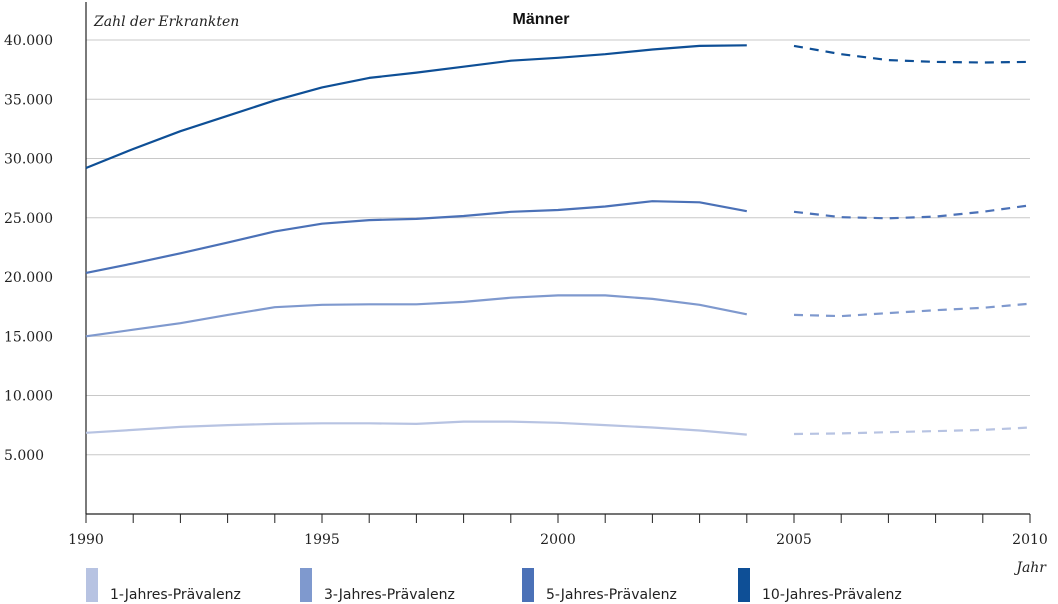 The image size is (1058, 604). What do you see at coordinates (558, 540) in the screenshot?
I see `x-tick-label: 2000` at bounding box center [558, 540].